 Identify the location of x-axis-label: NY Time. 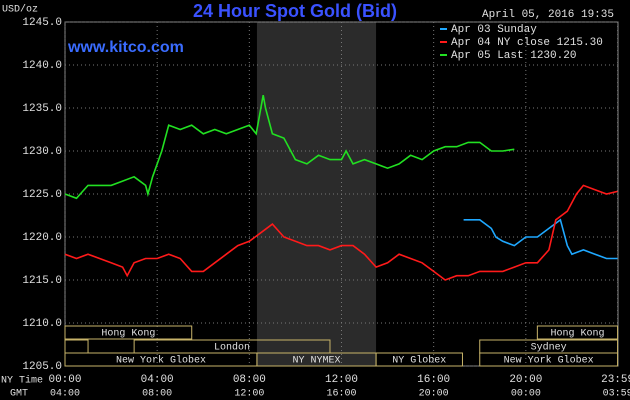
(22, 381).